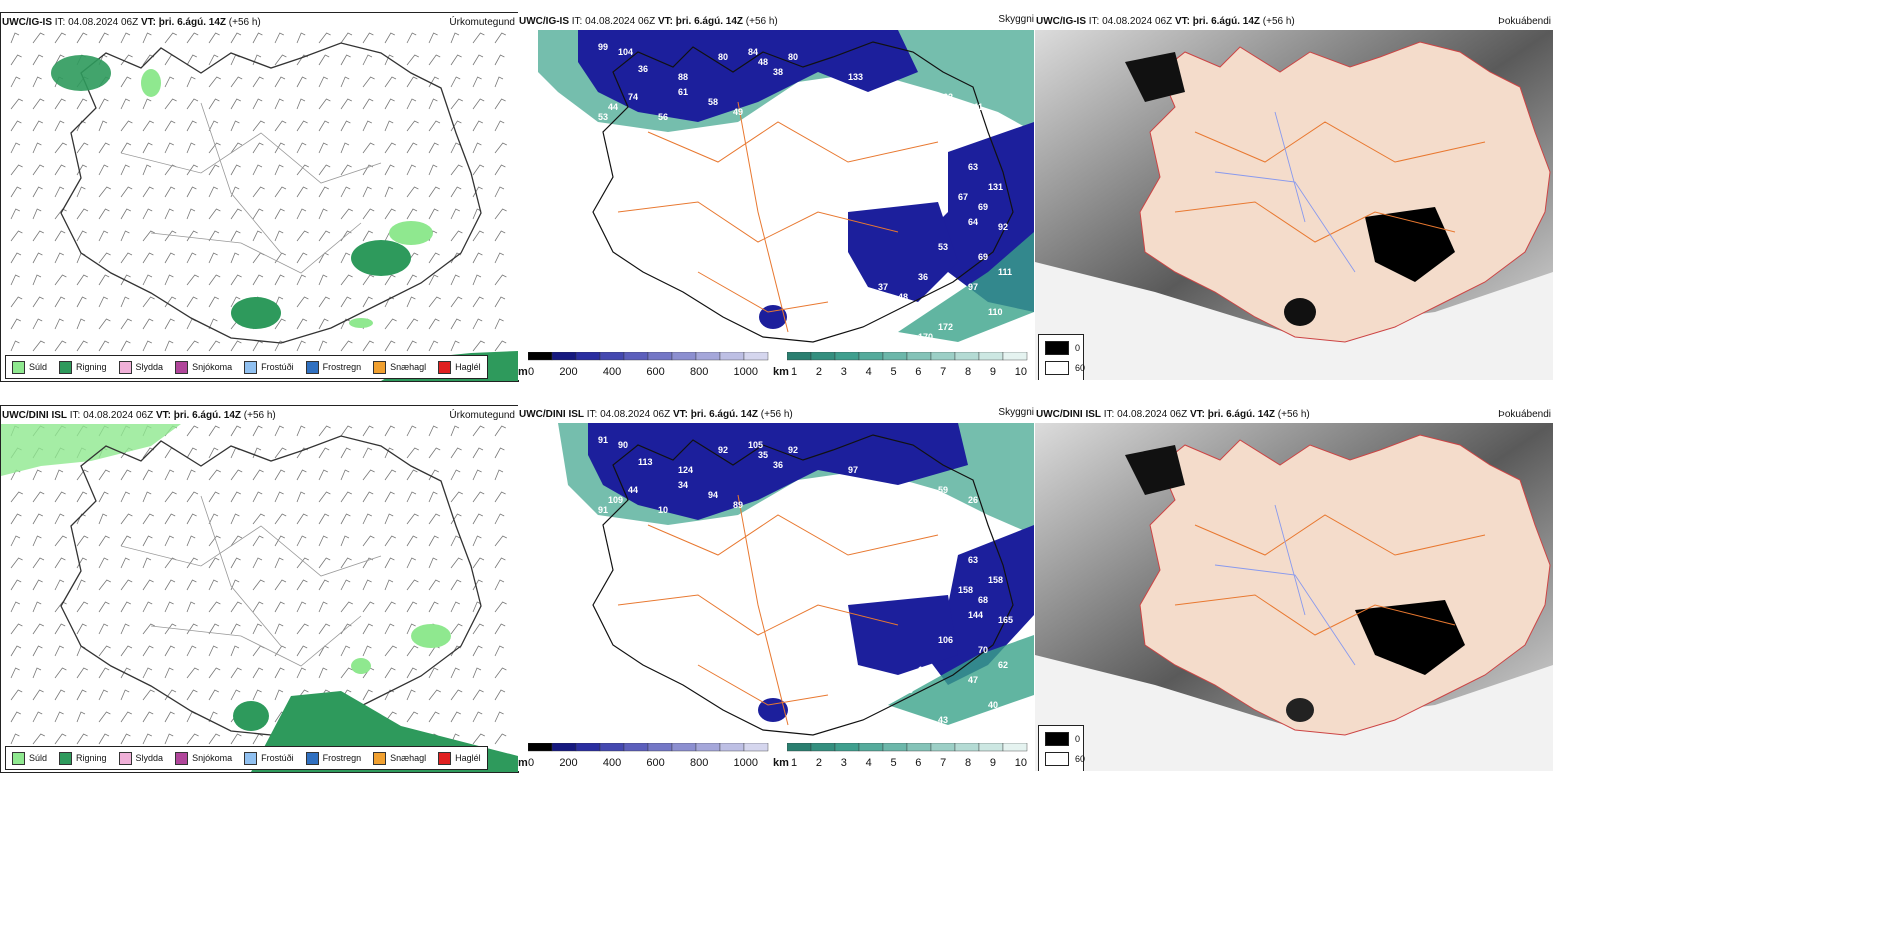 The height and width of the screenshot is (950, 1900). What do you see at coordinates (976, 107) in the screenshot?
I see `cloud-base-label: 141` at bounding box center [976, 107].